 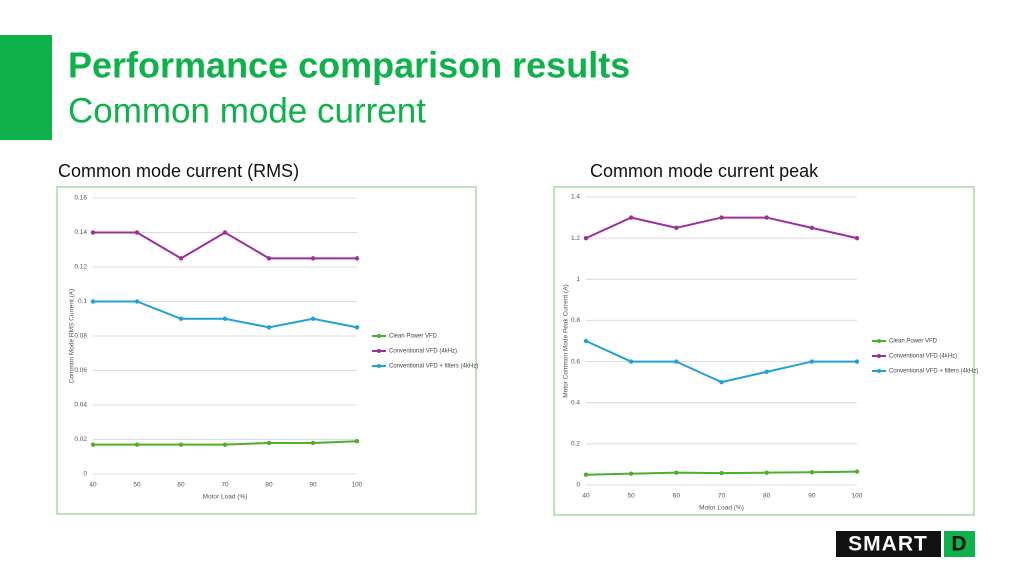 I want to click on x-tick-label: 40, so click(x=586, y=496).